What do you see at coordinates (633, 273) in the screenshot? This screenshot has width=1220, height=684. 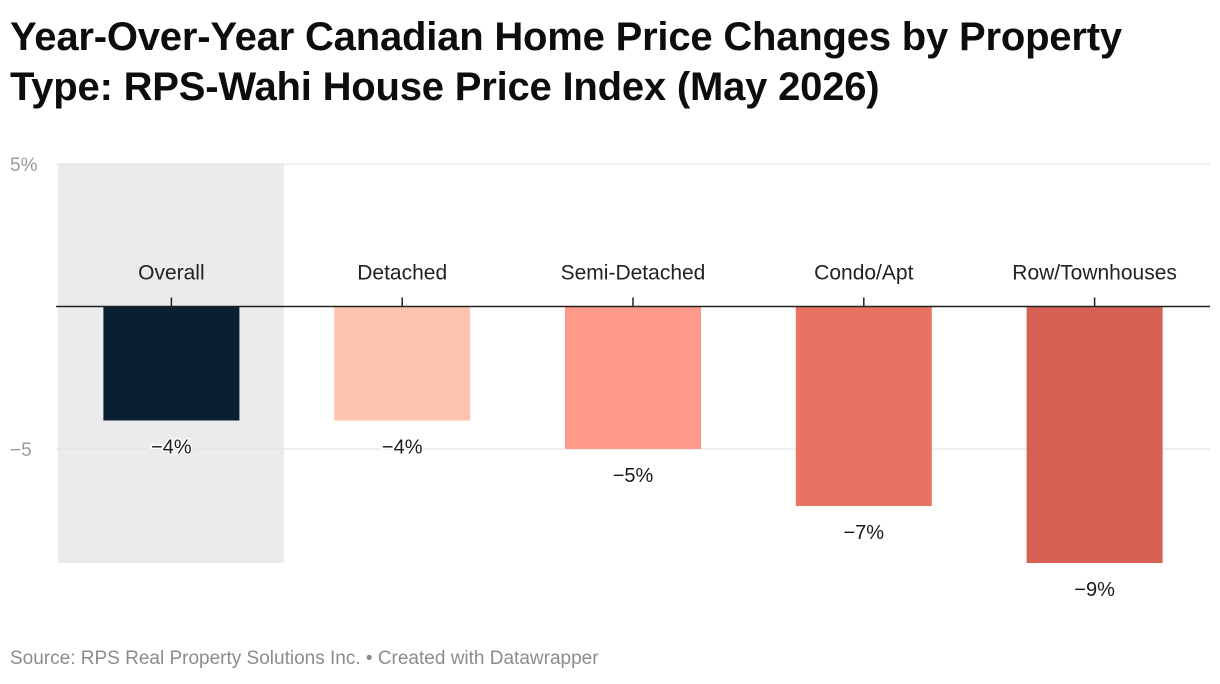 I see `category-label: Semi-Detached` at bounding box center [633, 273].